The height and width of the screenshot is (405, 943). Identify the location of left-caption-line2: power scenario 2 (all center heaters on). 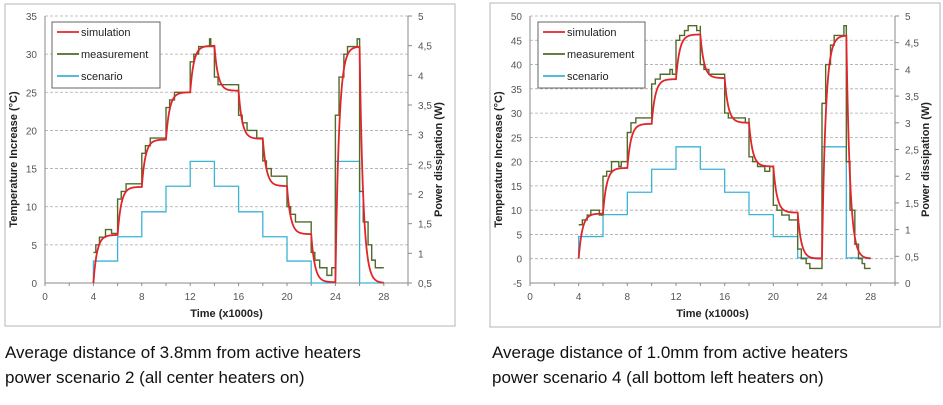
(155, 377).